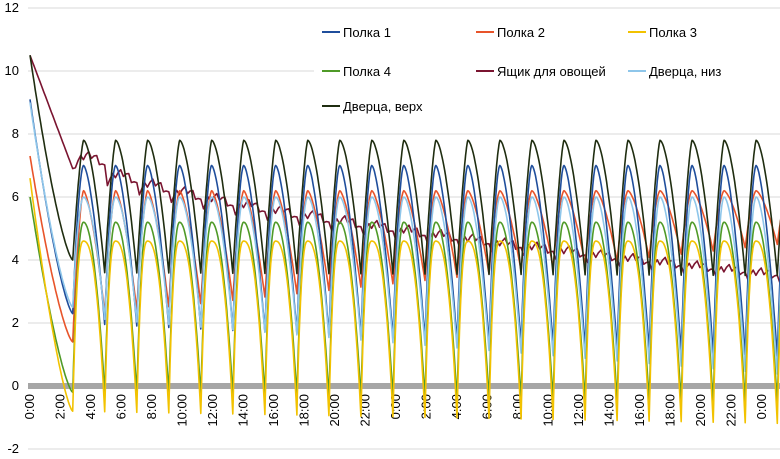 This screenshot has height=459, width=780. I want to click on y-tick-label: 10, so click(12, 70).